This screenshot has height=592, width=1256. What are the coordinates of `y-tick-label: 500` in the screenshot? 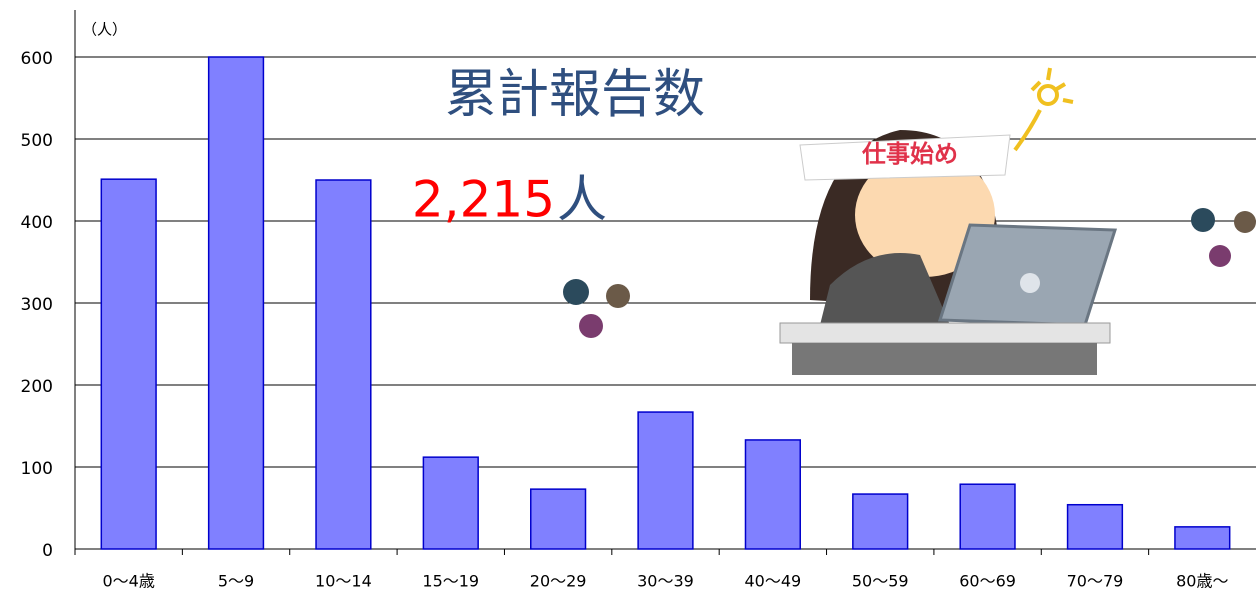 It's located at (37, 141).